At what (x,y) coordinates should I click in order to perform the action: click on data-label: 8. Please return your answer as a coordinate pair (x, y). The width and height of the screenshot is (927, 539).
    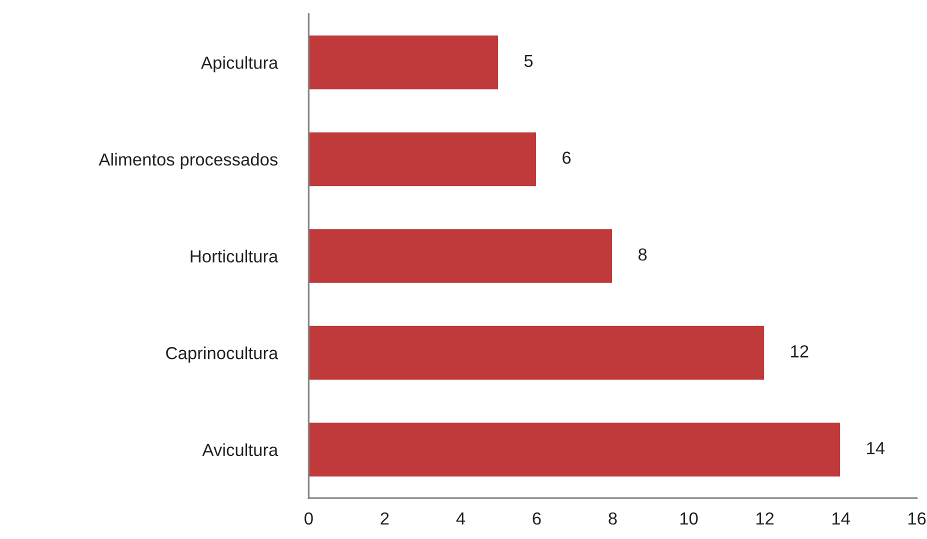
    Looking at the image, I should click on (642, 254).